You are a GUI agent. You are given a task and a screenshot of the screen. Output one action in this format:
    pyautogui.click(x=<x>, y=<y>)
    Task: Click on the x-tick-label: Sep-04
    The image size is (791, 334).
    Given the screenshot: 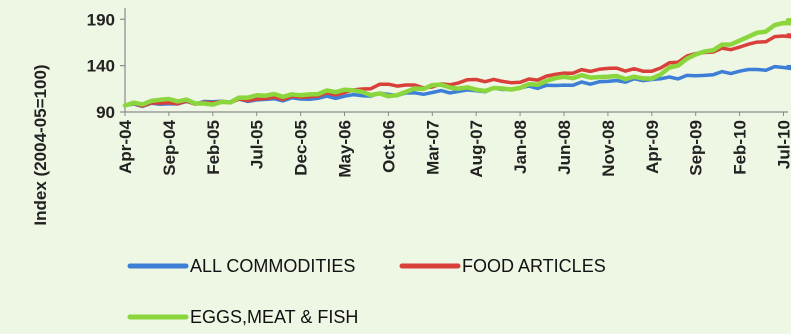 What is the action you would take?
    pyautogui.click(x=169, y=147)
    